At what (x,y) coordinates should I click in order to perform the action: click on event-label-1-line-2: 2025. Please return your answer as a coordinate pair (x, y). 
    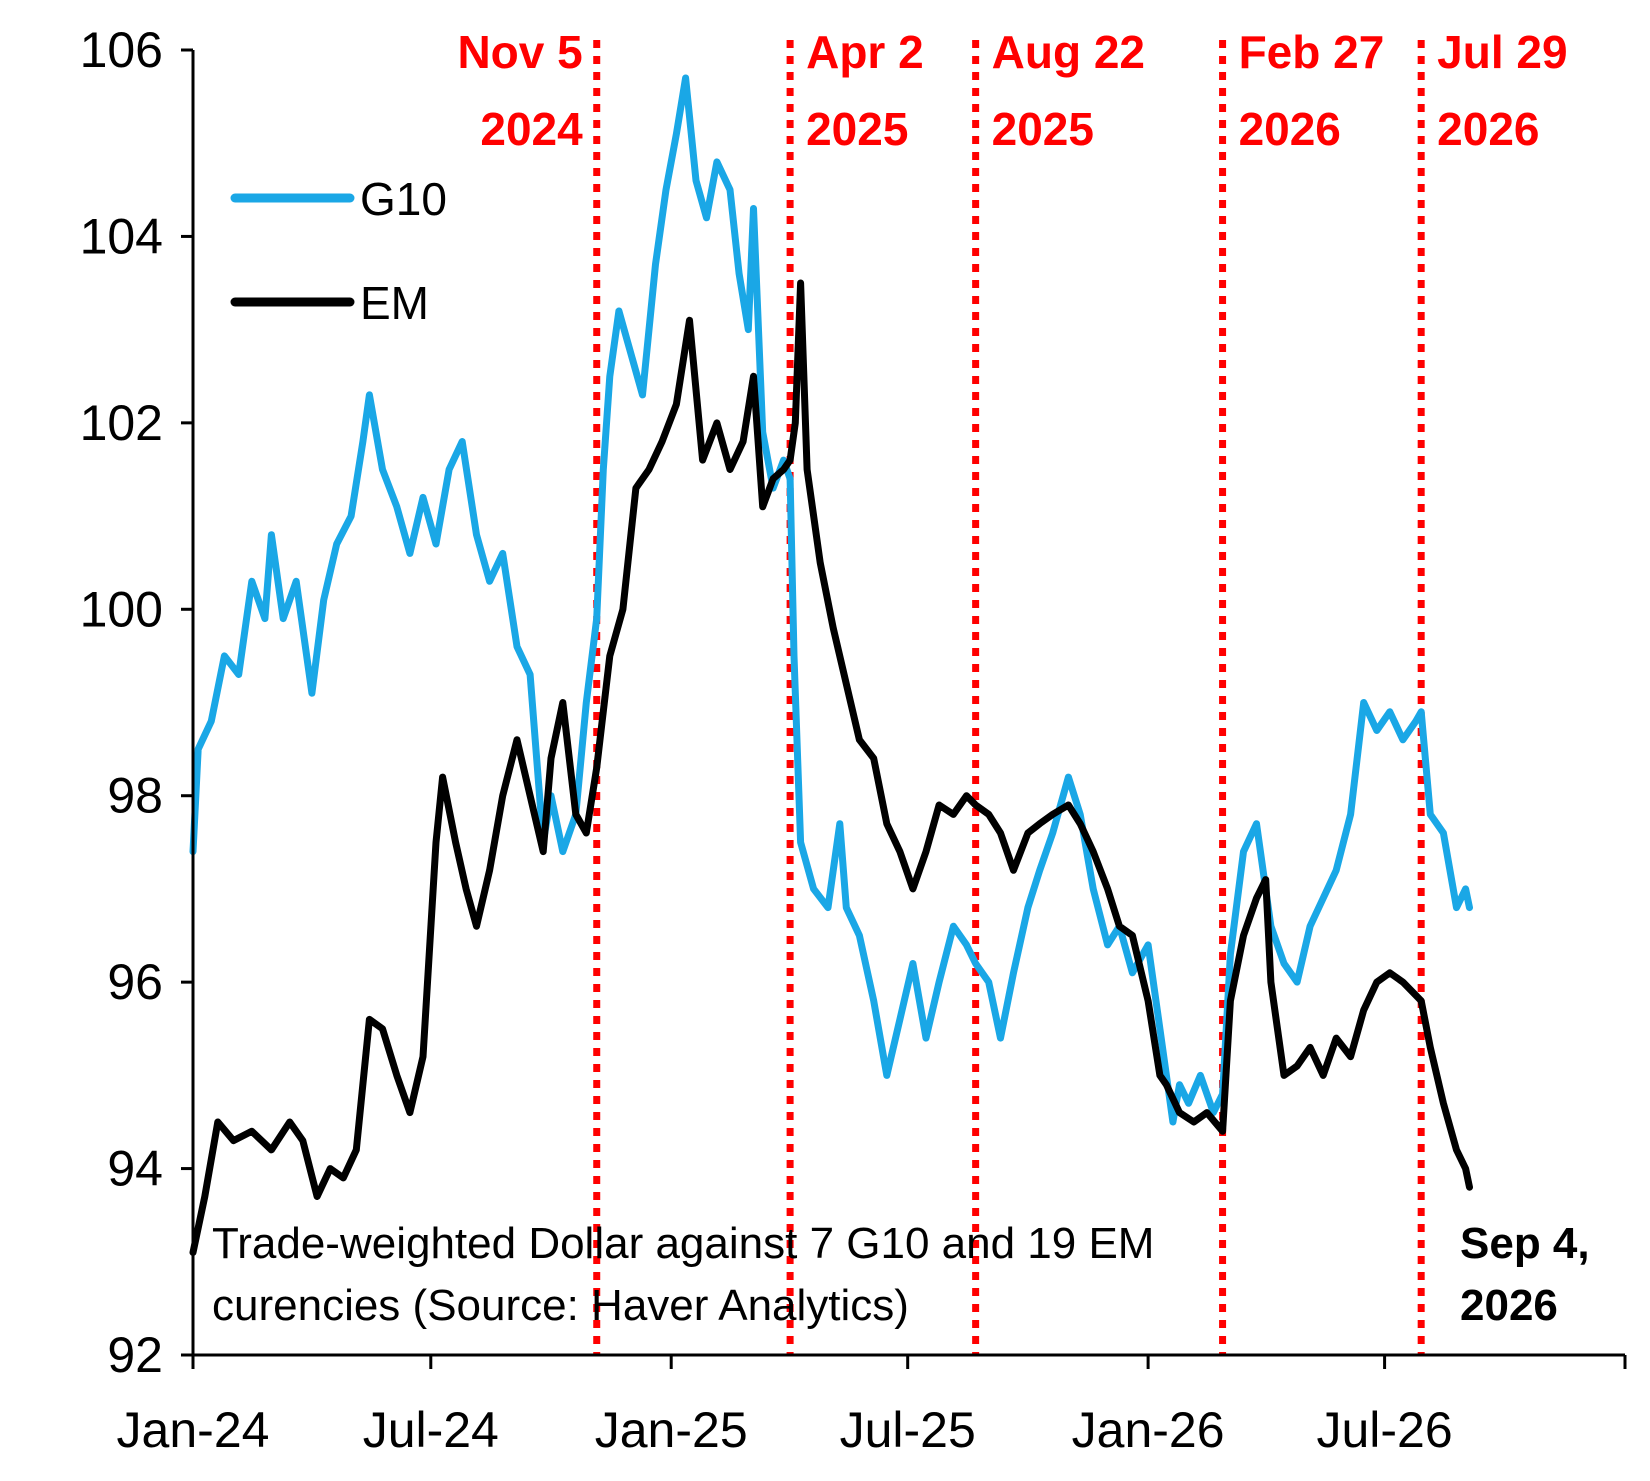
    Looking at the image, I should click on (857, 129).